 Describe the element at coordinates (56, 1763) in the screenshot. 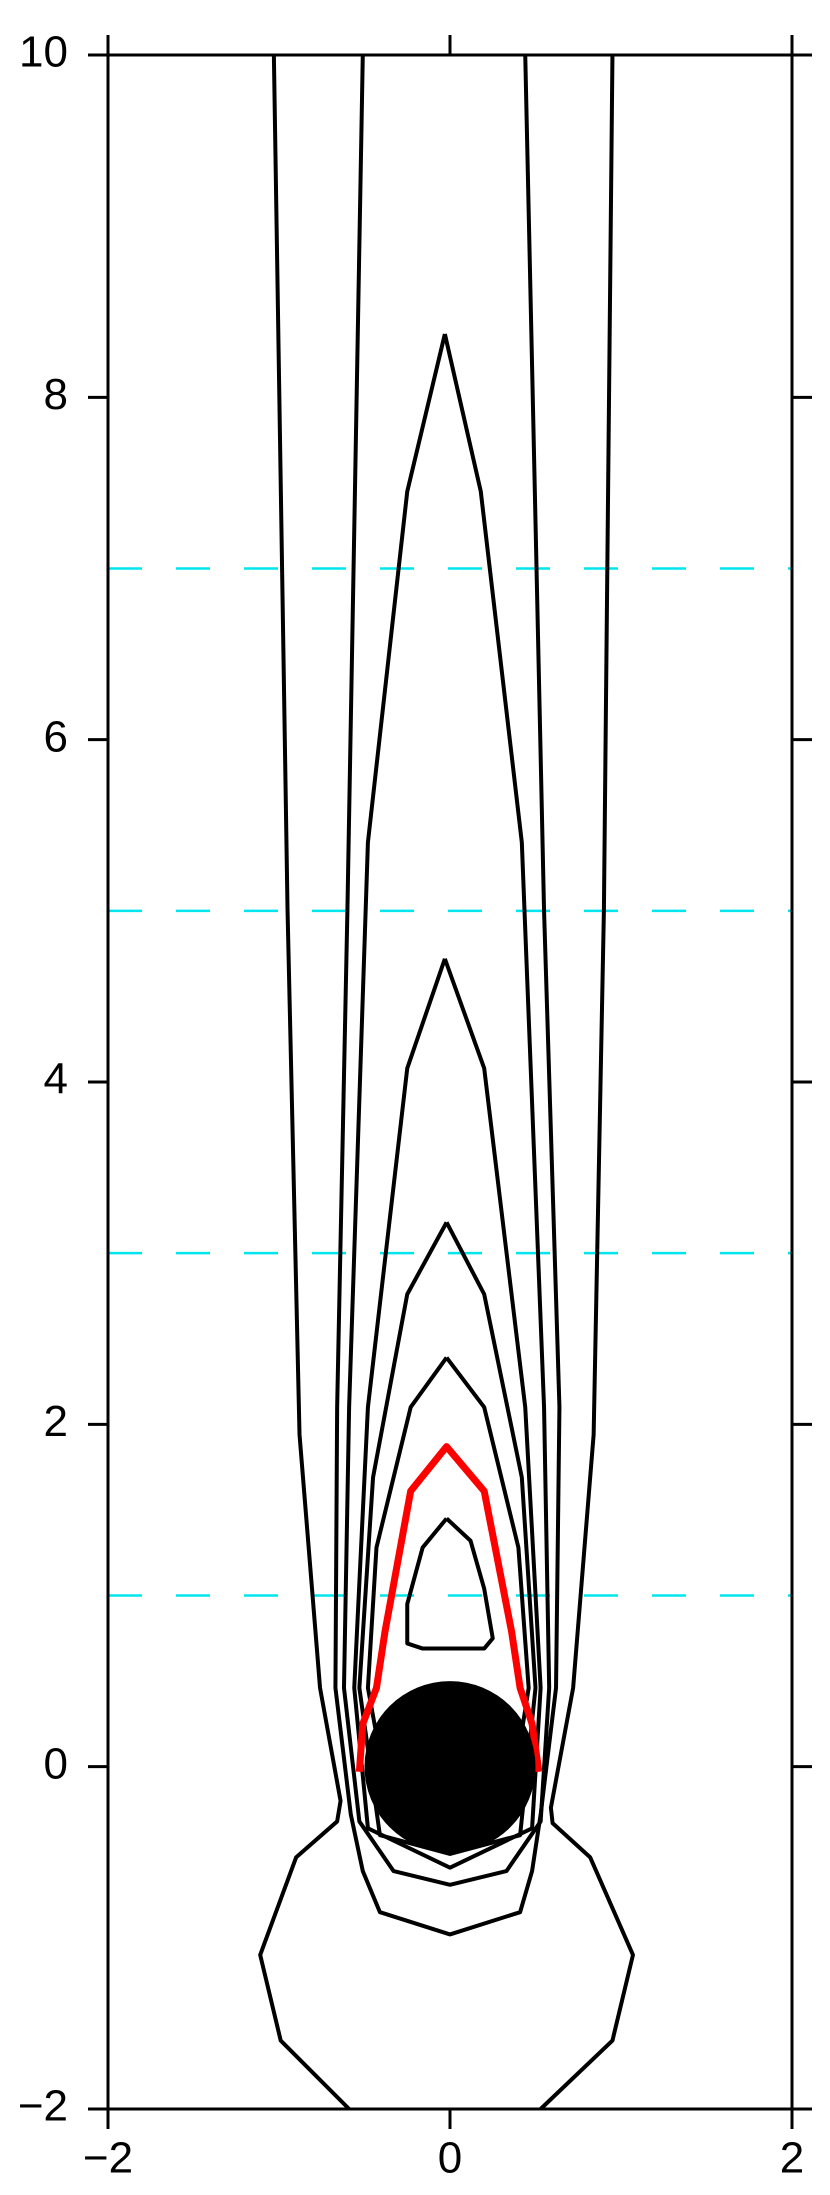

I see `y-tick-label: 0` at that location.